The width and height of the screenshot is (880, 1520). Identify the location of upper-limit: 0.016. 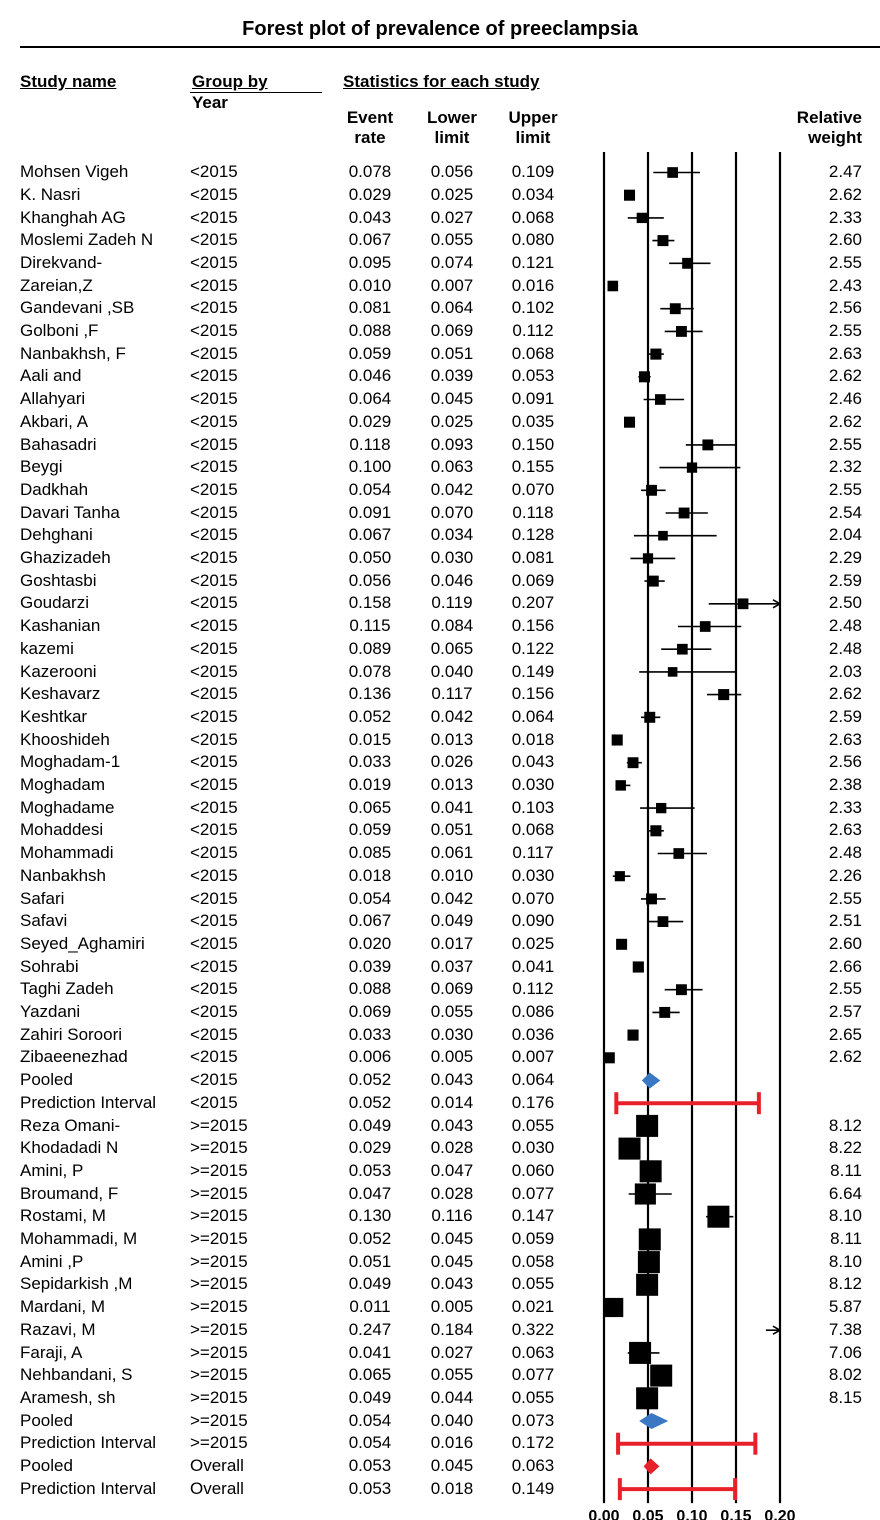
(533, 285).